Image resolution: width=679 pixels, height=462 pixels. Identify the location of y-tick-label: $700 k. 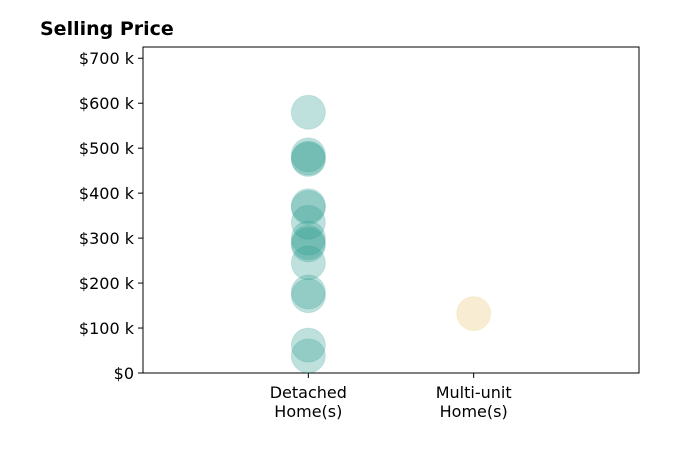
(107, 58).